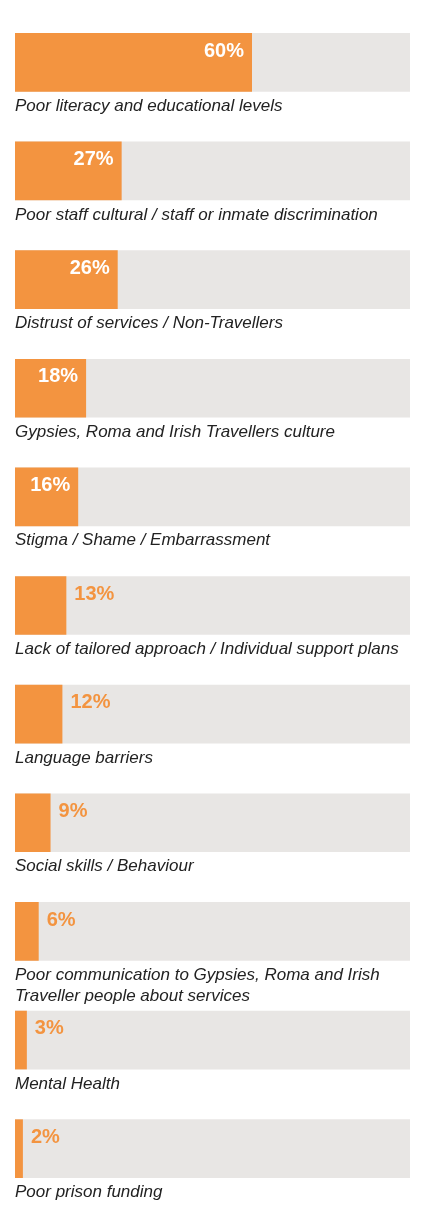 This screenshot has width=448, height=1210. I want to click on y-tick-label: Distrust of services / Non-Travellers, so click(149, 323).